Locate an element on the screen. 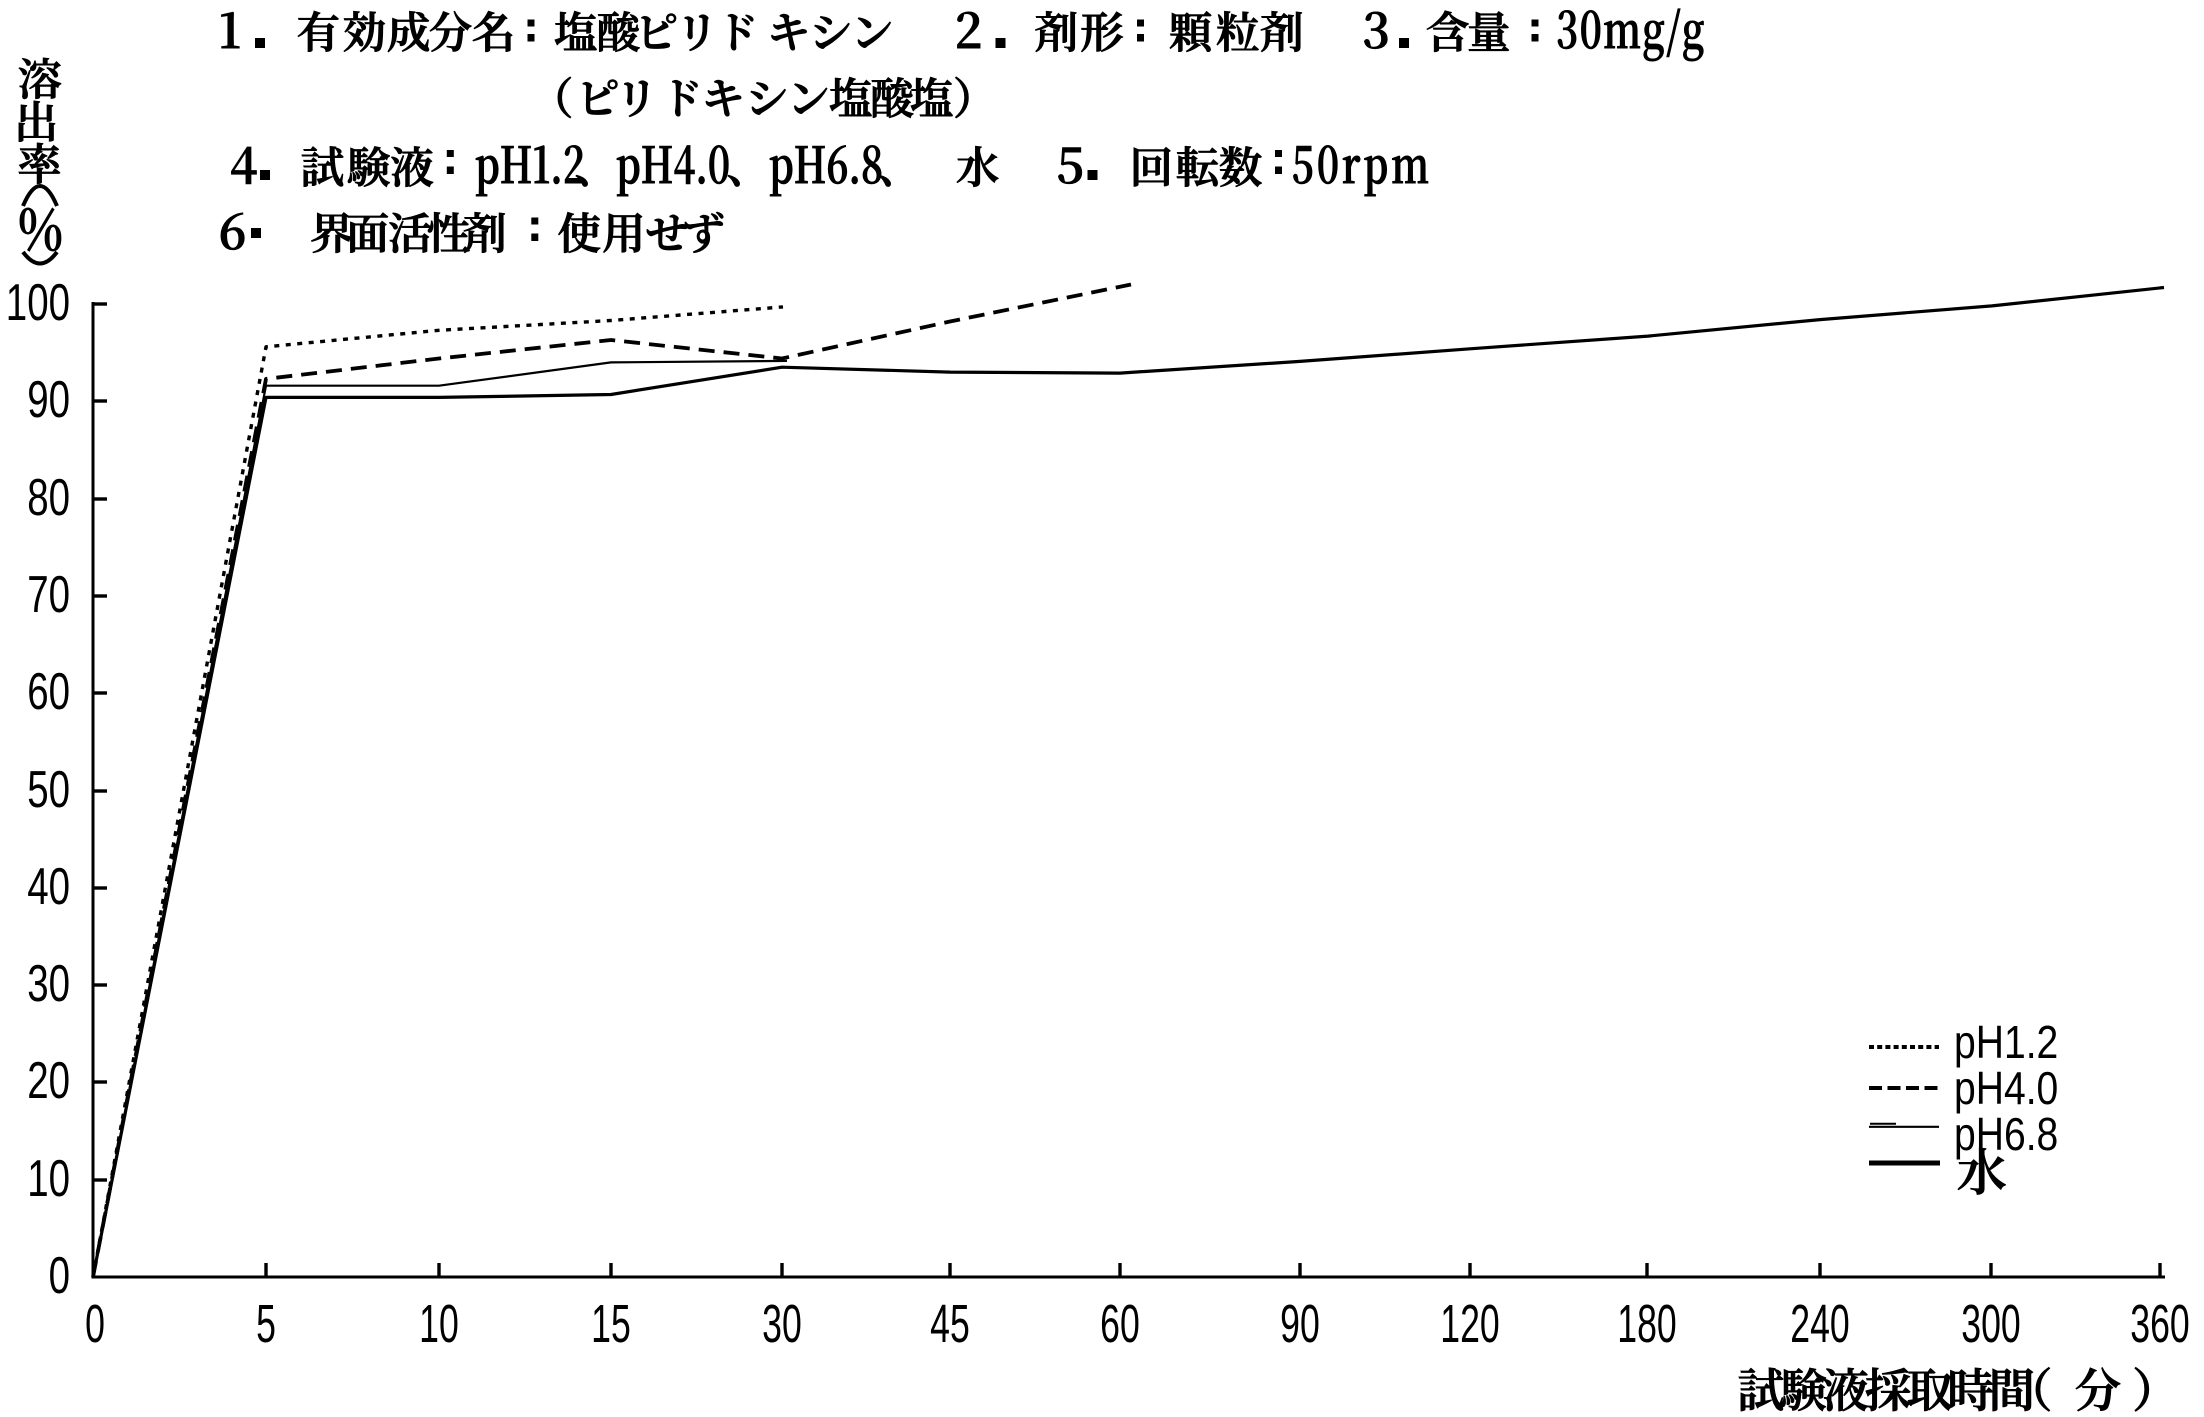 This screenshot has width=2204, height=1417. svg-text: 40 is located at coordinates (48, 886).